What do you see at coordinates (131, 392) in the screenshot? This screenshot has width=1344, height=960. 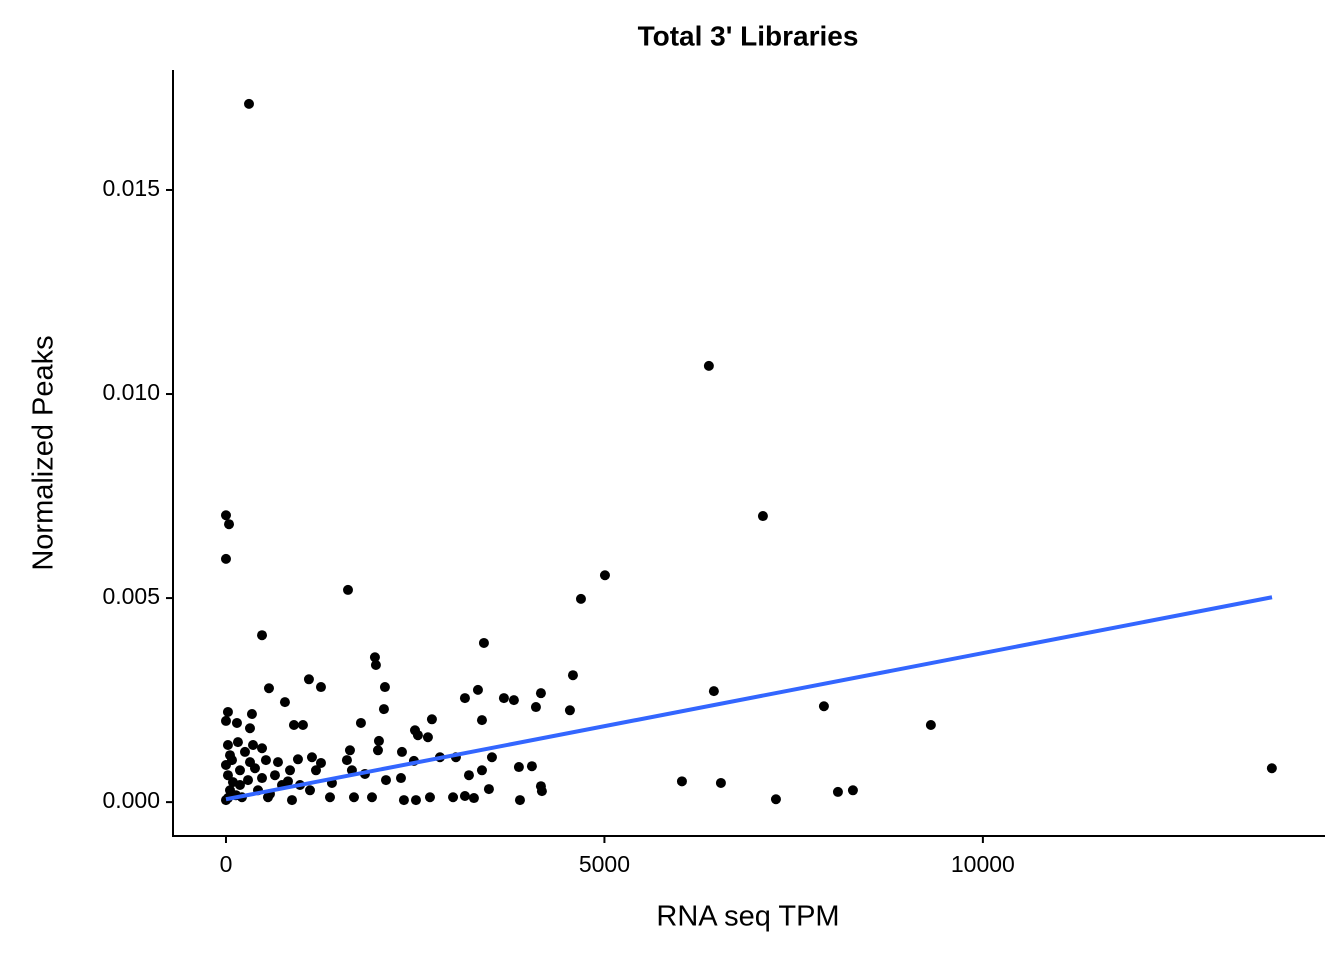 I see `y-tick-label: 0.010` at bounding box center [131, 392].